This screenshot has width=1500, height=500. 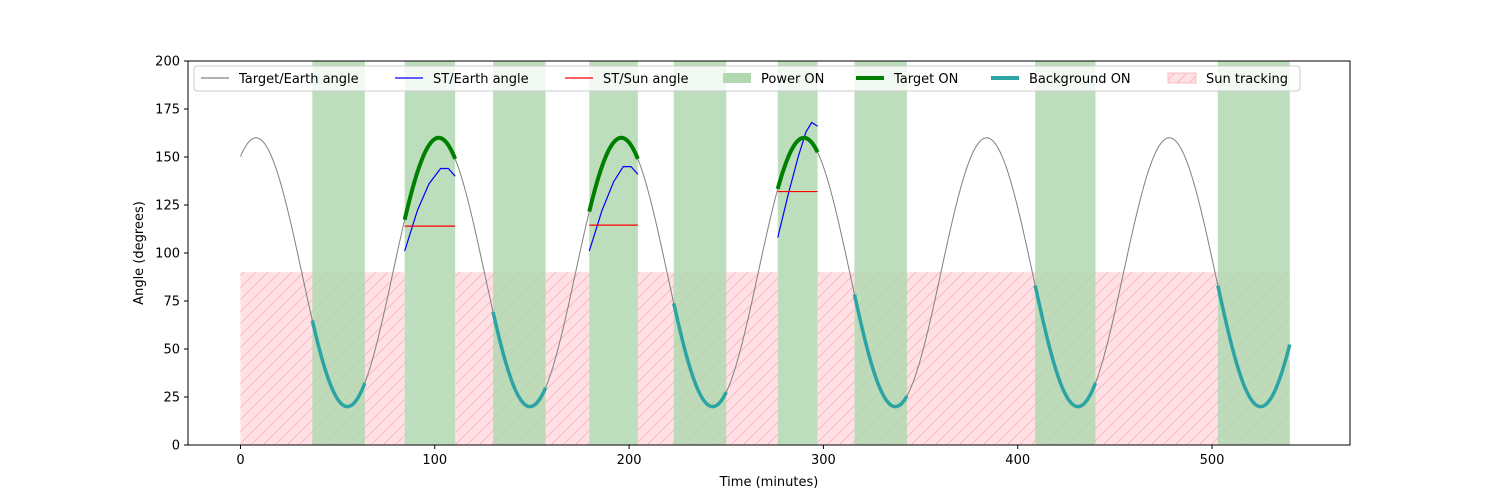 What do you see at coordinates (737, 78) in the screenshot?
I see `legend-handle` at bounding box center [737, 78].